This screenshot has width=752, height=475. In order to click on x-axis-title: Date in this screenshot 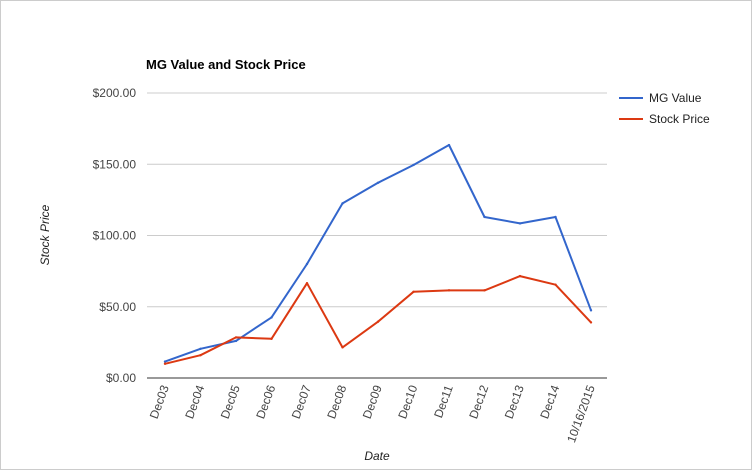, I will do `click(377, 456)`.